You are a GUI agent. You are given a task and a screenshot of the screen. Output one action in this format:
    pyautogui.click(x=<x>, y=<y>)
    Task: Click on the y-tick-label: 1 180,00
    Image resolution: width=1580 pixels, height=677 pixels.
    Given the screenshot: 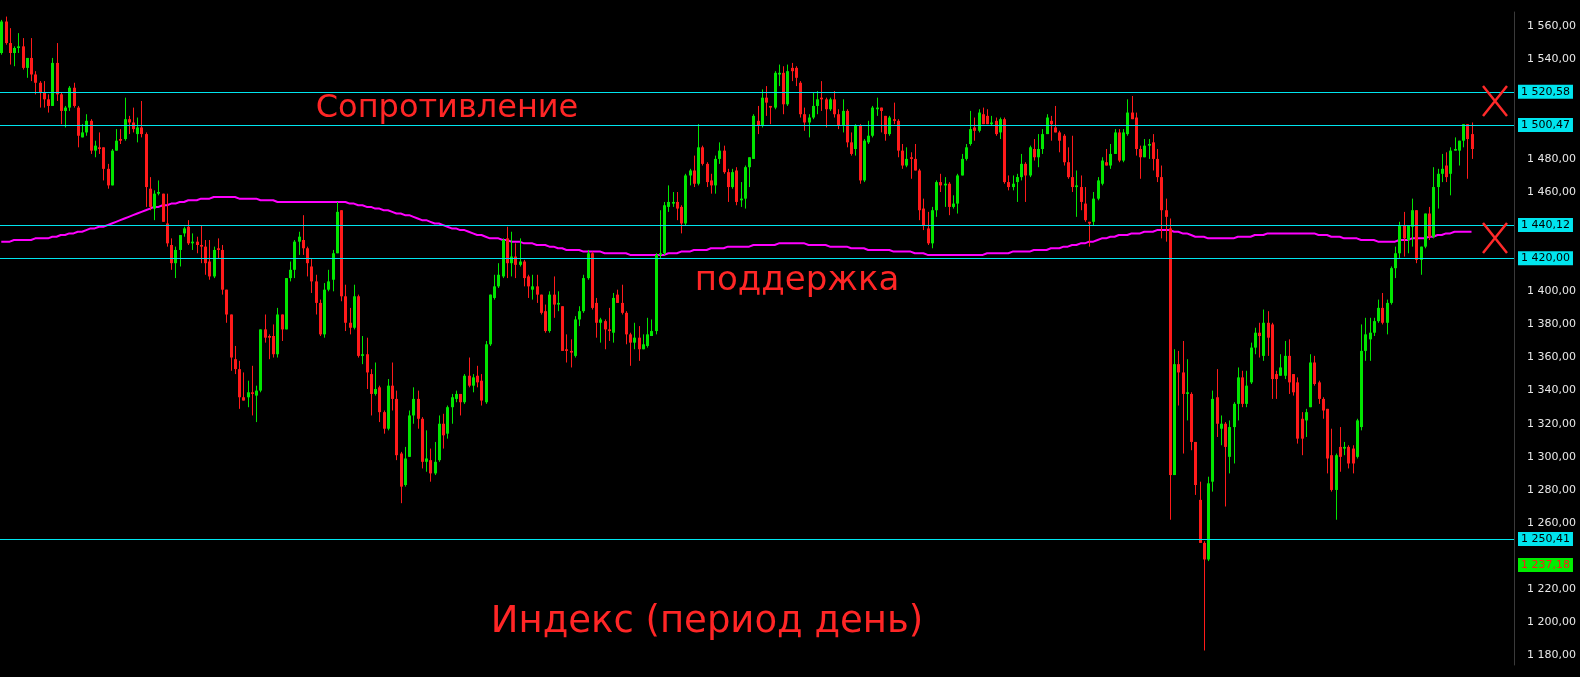 What is the action you would take?
    pyautogui.click(x=1551, y=655)
    